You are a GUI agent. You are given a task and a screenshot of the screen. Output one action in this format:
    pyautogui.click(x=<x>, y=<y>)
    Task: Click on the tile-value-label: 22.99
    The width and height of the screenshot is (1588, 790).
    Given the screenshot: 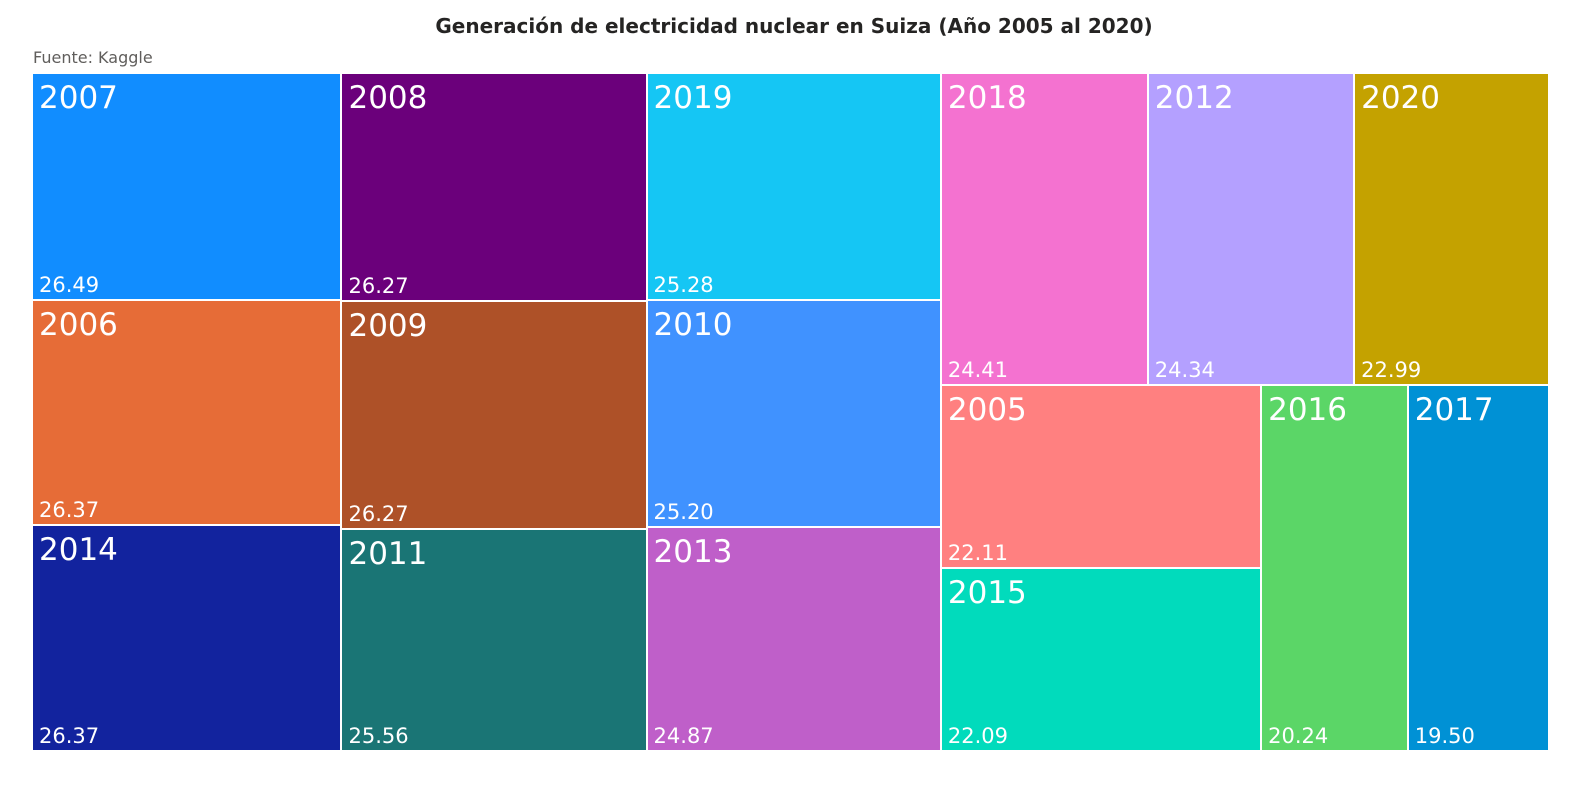 What is the action you would take?
    pyautogui.click(x=1391, y=370)
    